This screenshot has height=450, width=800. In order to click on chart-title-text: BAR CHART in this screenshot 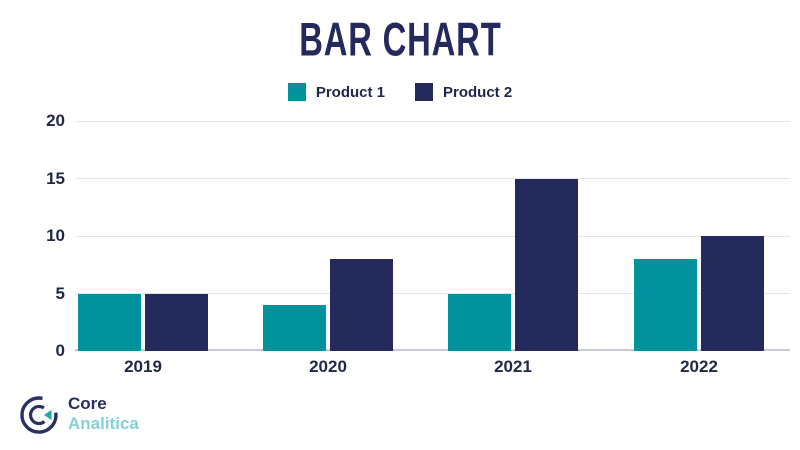, I will do `click(400, 40)`.